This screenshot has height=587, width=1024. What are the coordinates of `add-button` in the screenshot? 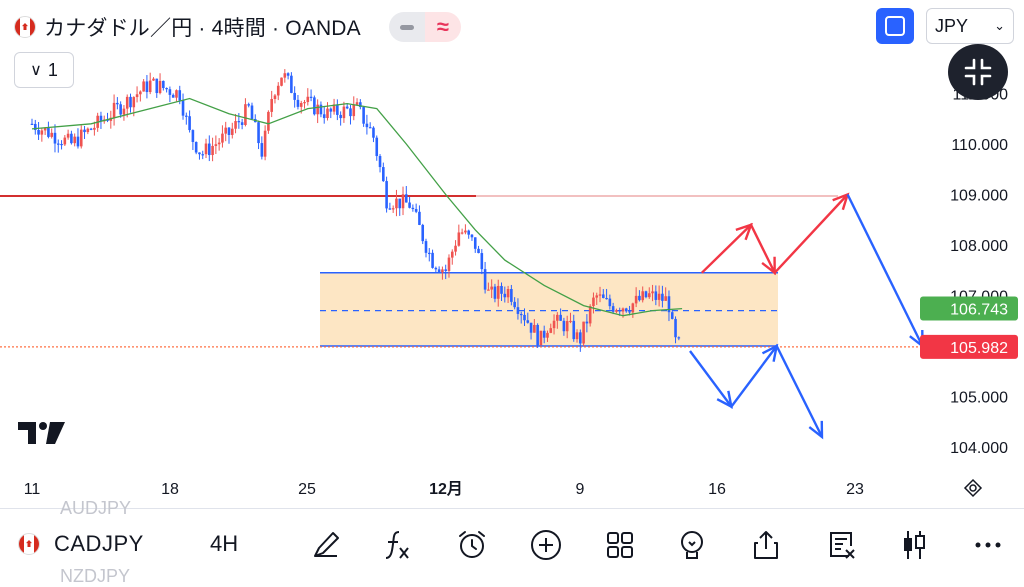 It's located at (546, 545).